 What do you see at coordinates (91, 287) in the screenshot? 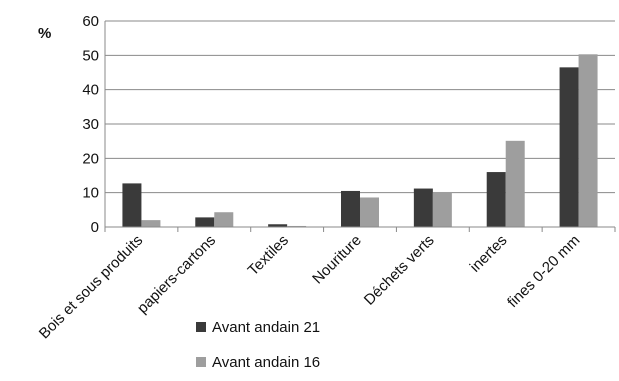
I see `x-category-label: Bois et sous produits` at bounding box center [91, 287].